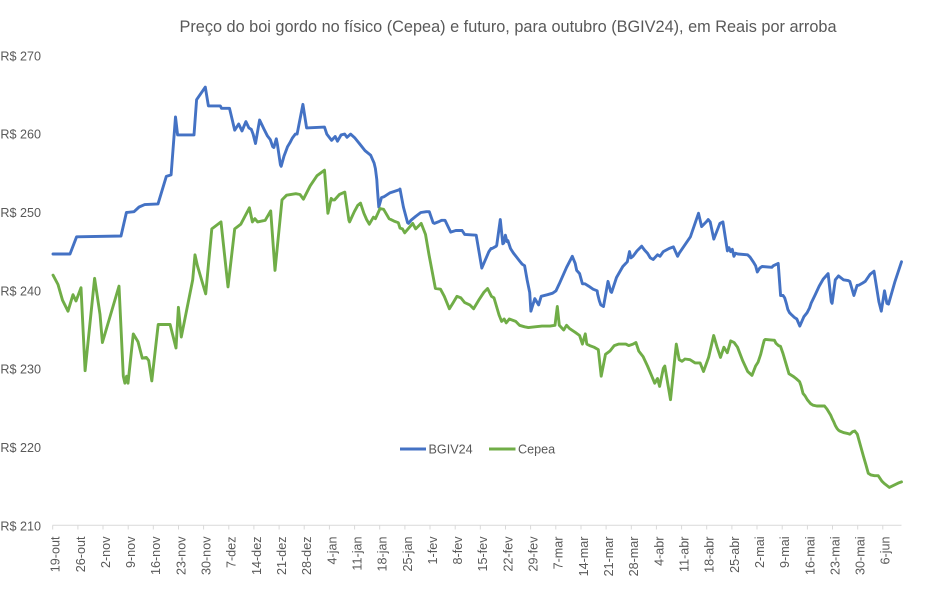  What do you see at coordinates (106, 552) in the screenshot?
I see `svg-text: 2-nov` at bounding box center [106, 552].